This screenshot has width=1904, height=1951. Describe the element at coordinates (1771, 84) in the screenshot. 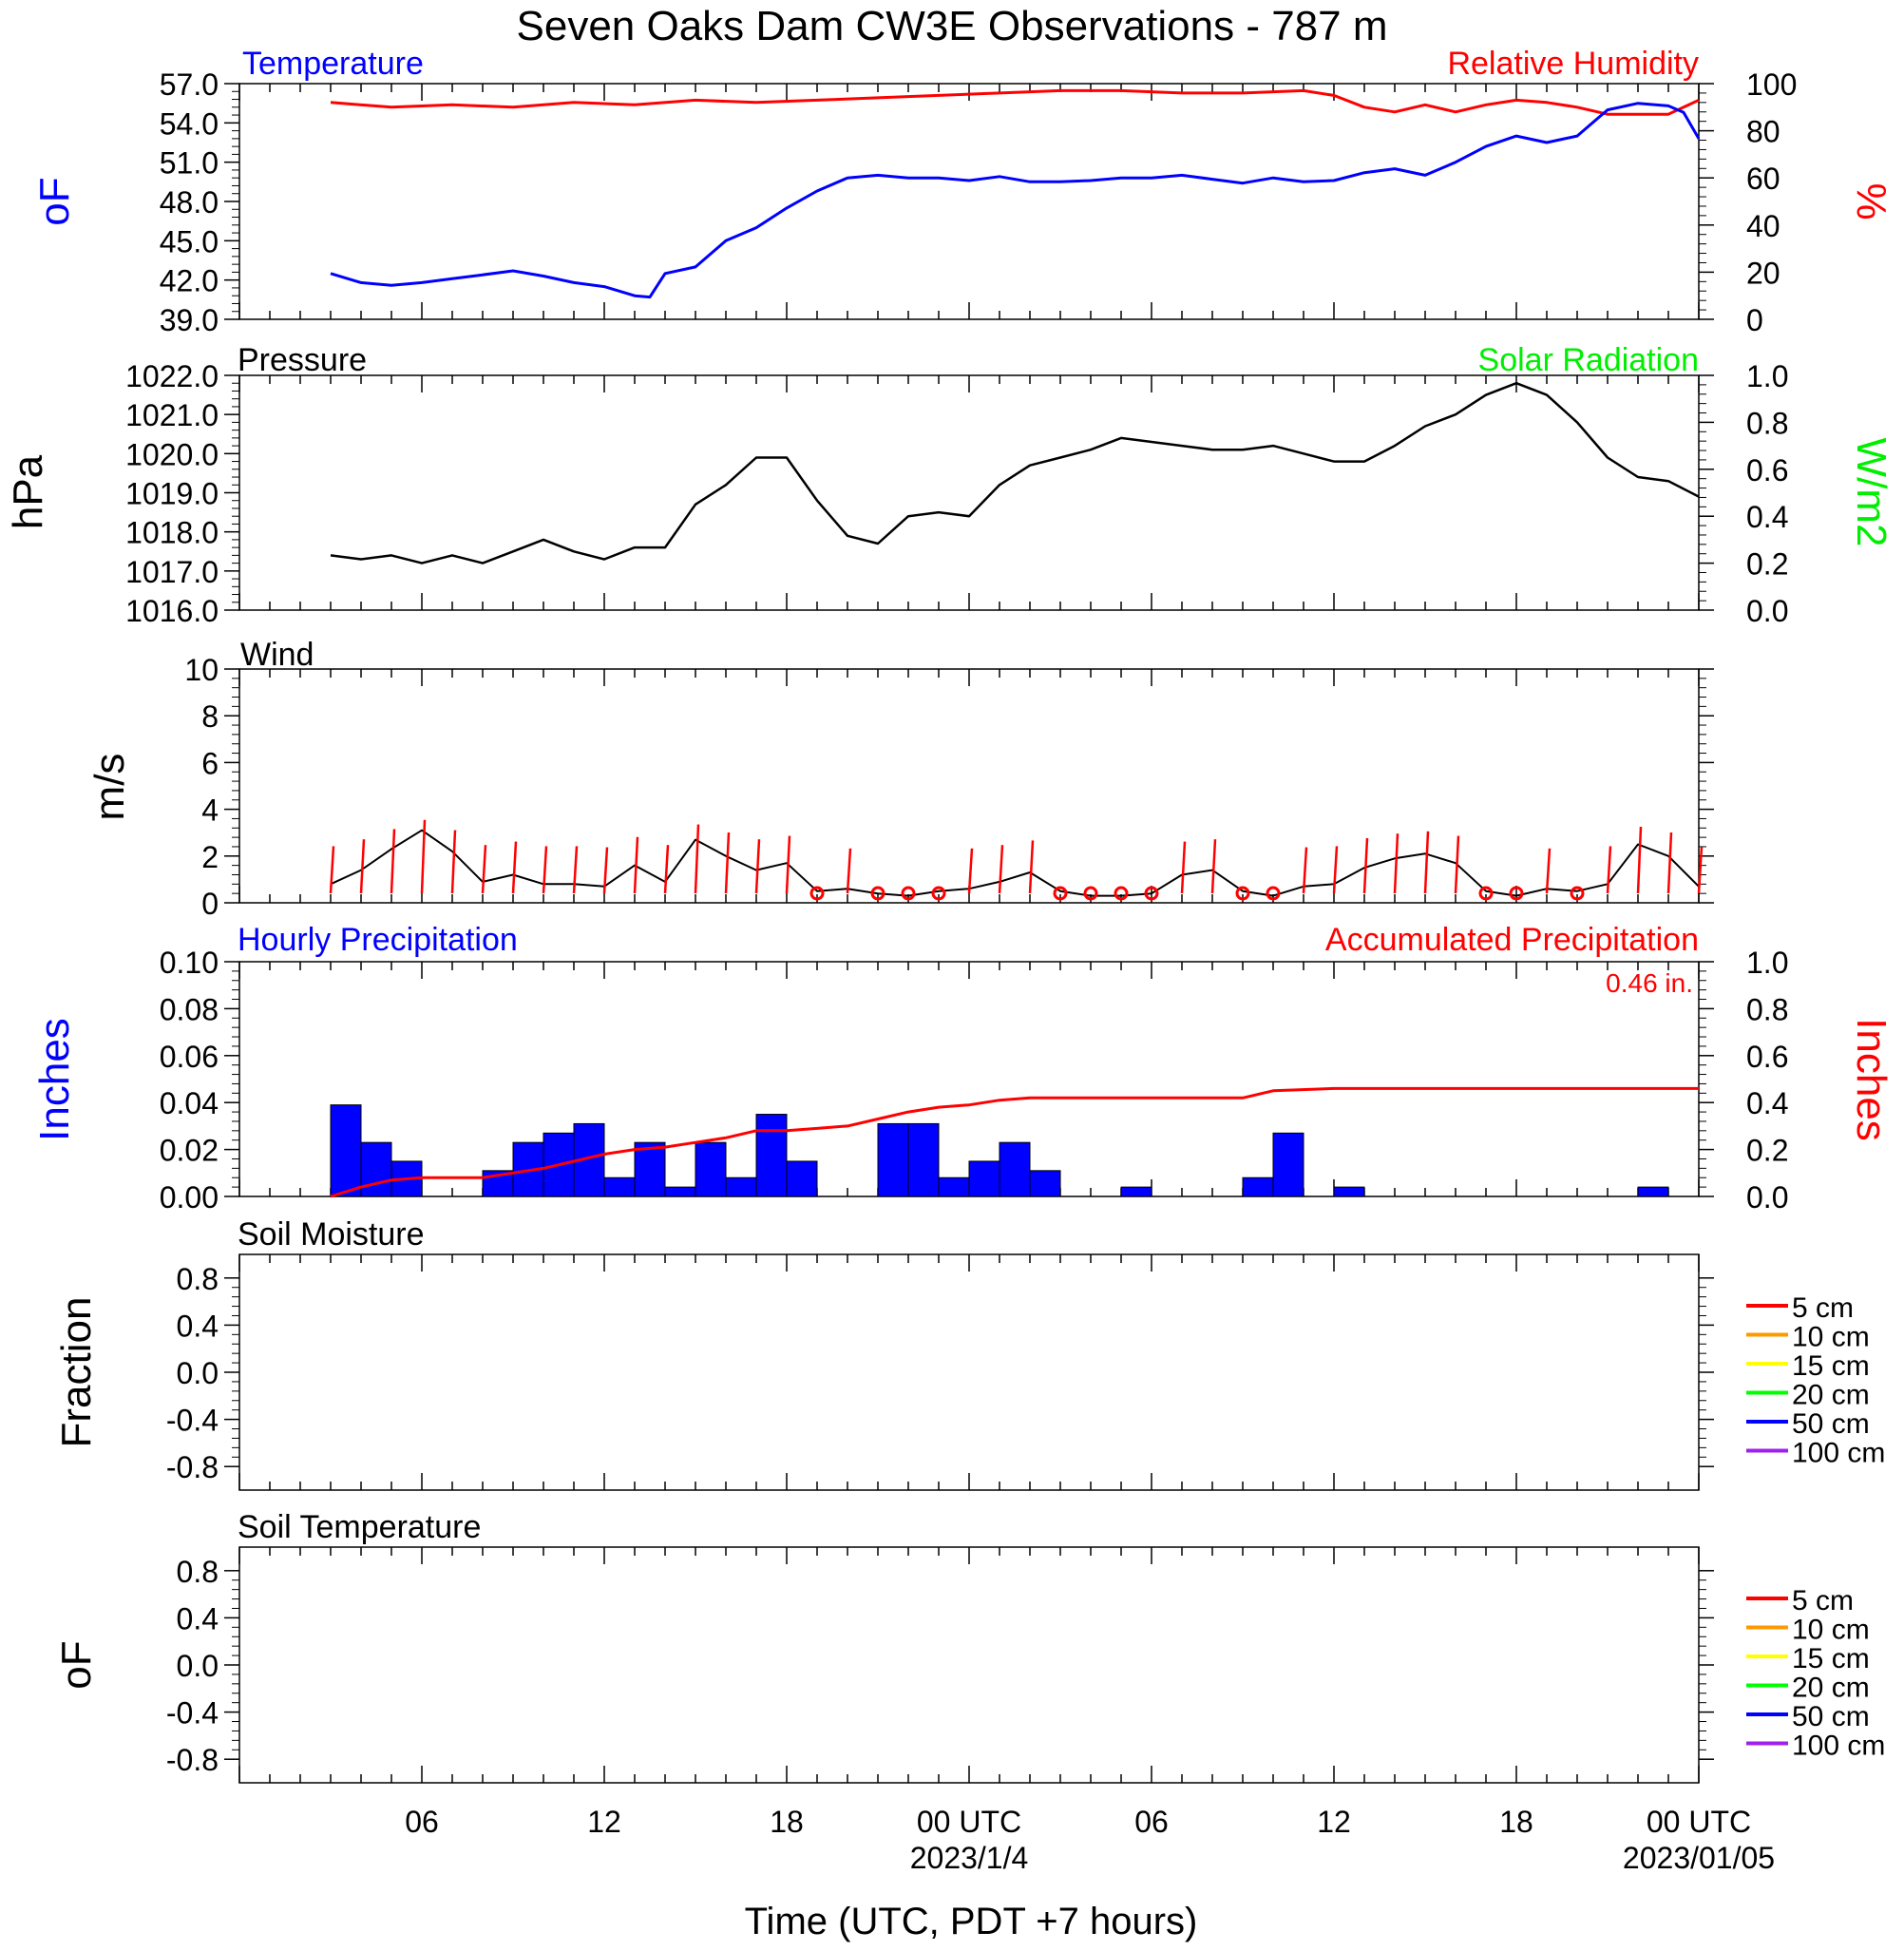

I see `y-tick-label-right: 100` at that location.